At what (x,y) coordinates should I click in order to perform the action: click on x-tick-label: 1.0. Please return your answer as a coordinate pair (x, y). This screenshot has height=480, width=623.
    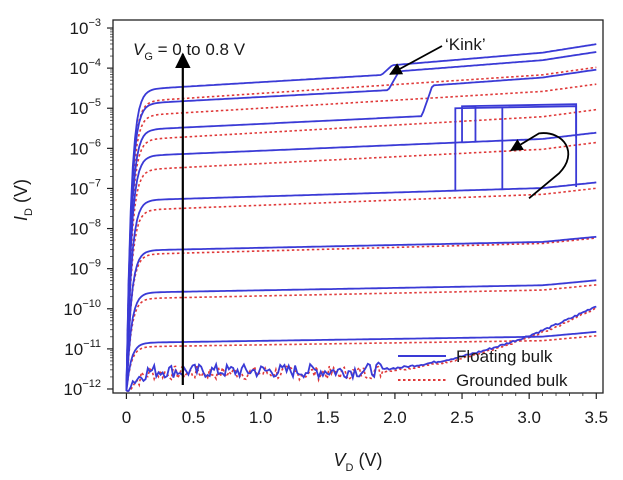
    Looking at the image, I should click on (261, 417).